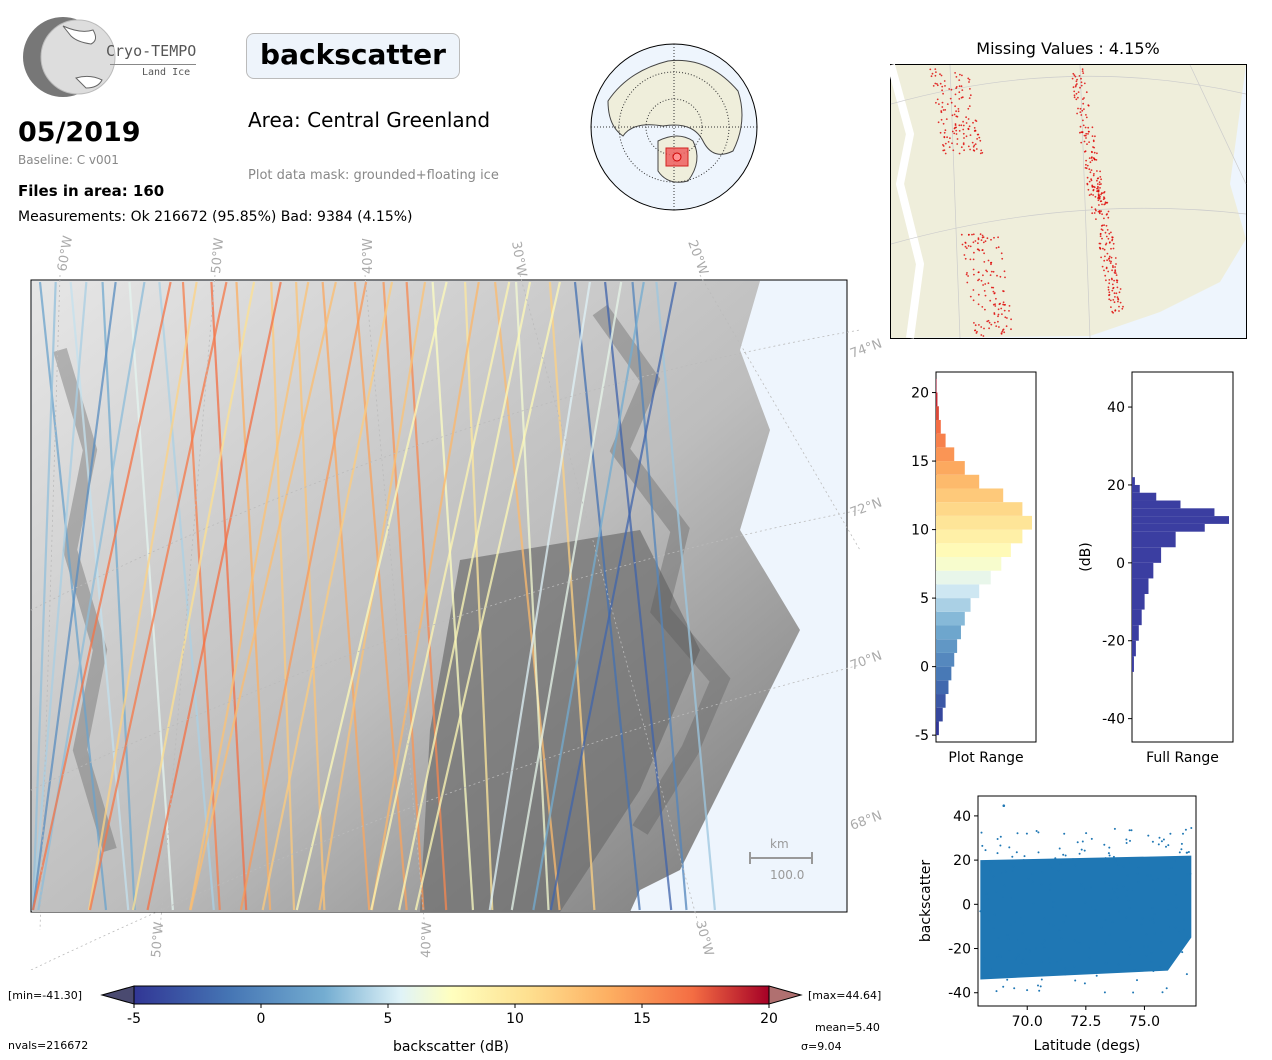 The width and height of the screenshot is (1272, 1060). What do you see at coordinates (79, 132) in the screenshot?
I see `date-title: 05/2019` at bounding box center [79, 132].